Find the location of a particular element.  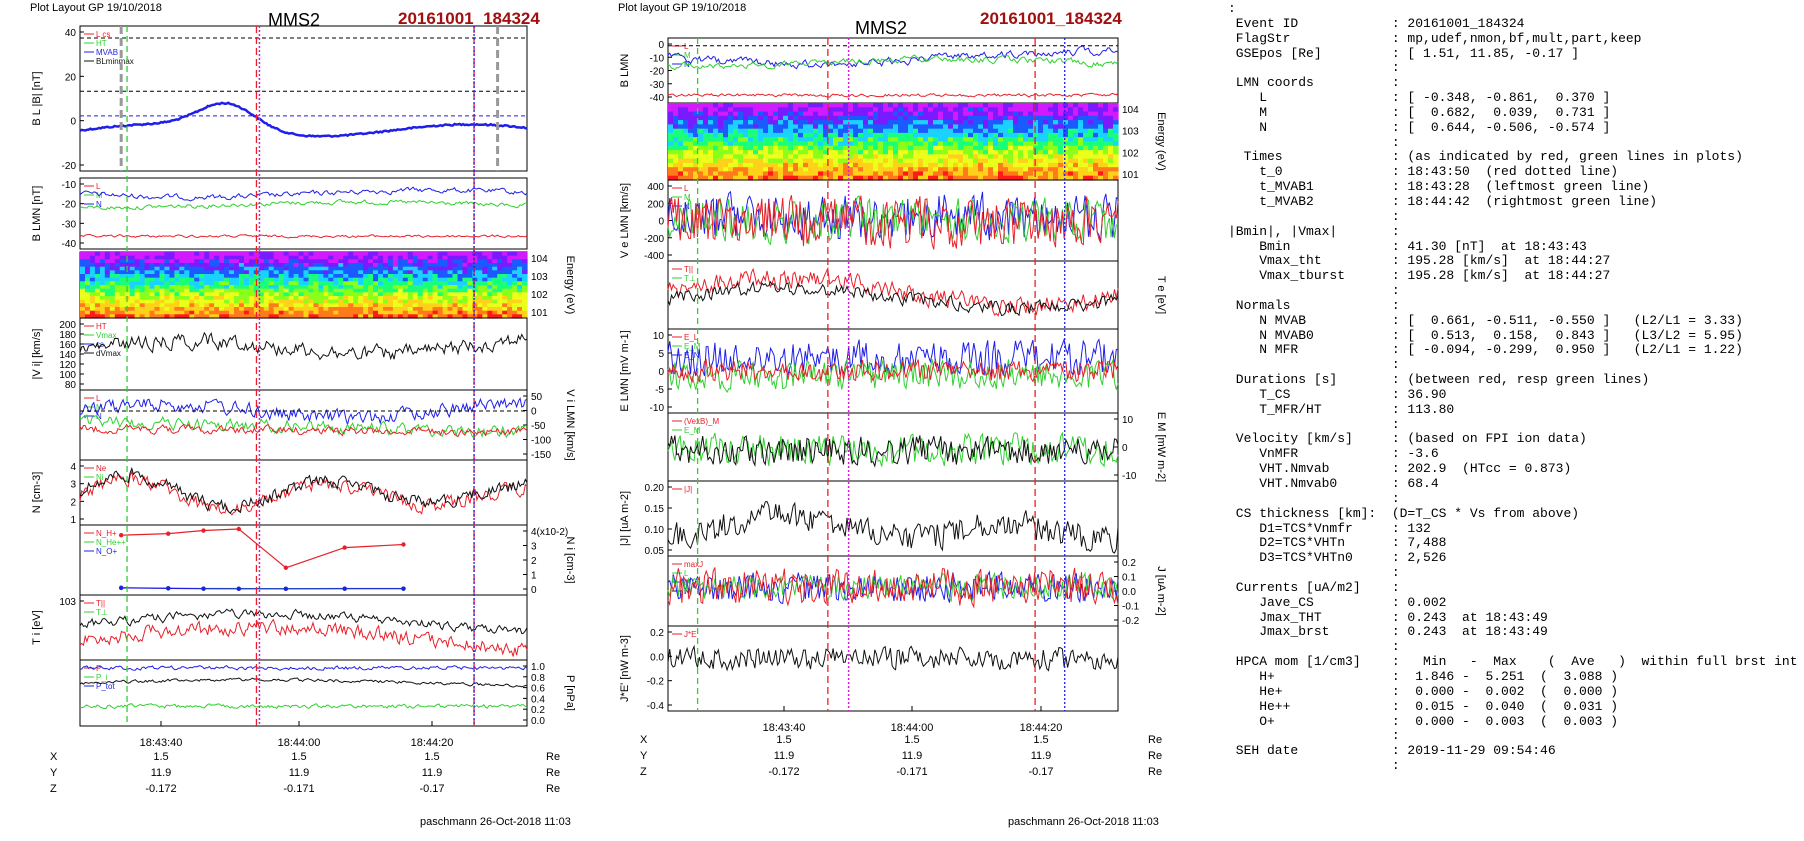

legend-entry: |J| is located at coordinates (688, 489).